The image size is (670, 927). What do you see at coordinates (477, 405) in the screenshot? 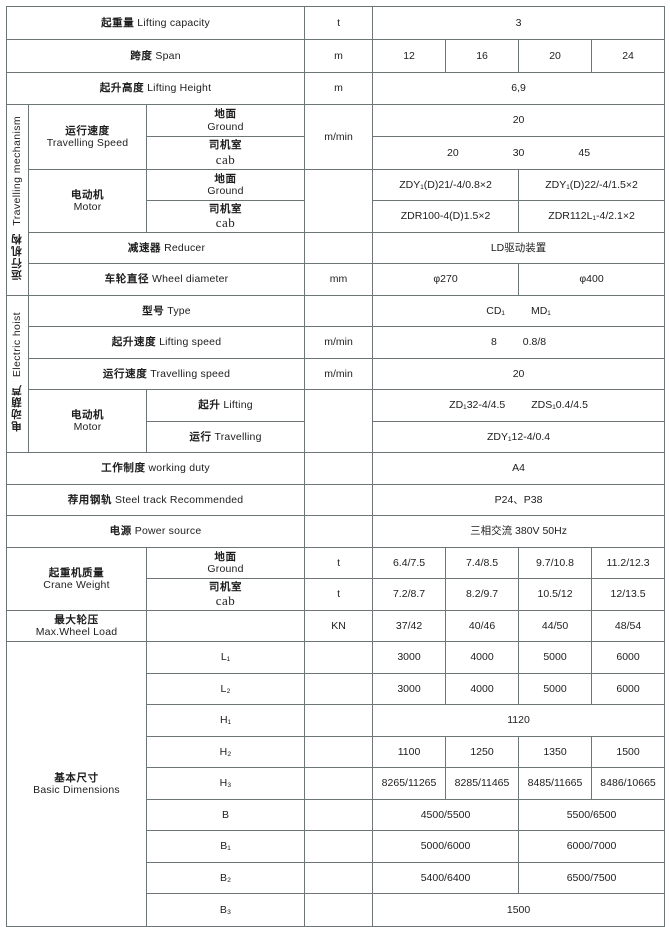
I see `hoist-motor-lifting-1: ZD₁32-4/4.5` at bounding box center [477, 405].